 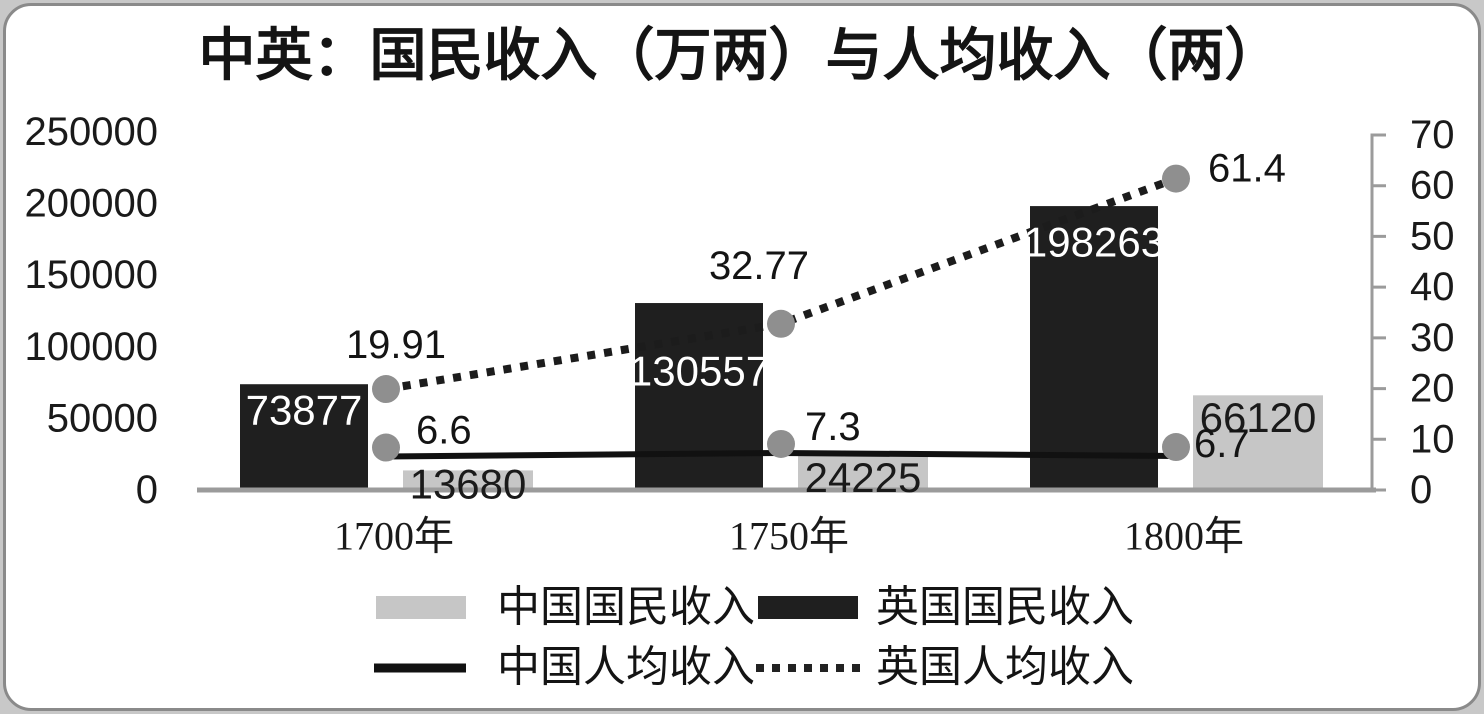 What do you see at coordinates (759, 266) in the screenshot?
I see `point-value-label: 32.77` at bounding box center [759, 266].